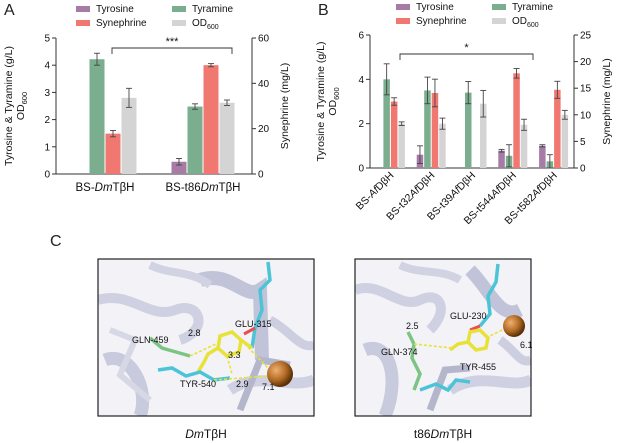  Describe the element at coordinates (443, 434) in the screenshot. I see `structure-caption-right: t86DmTβH` at that location.